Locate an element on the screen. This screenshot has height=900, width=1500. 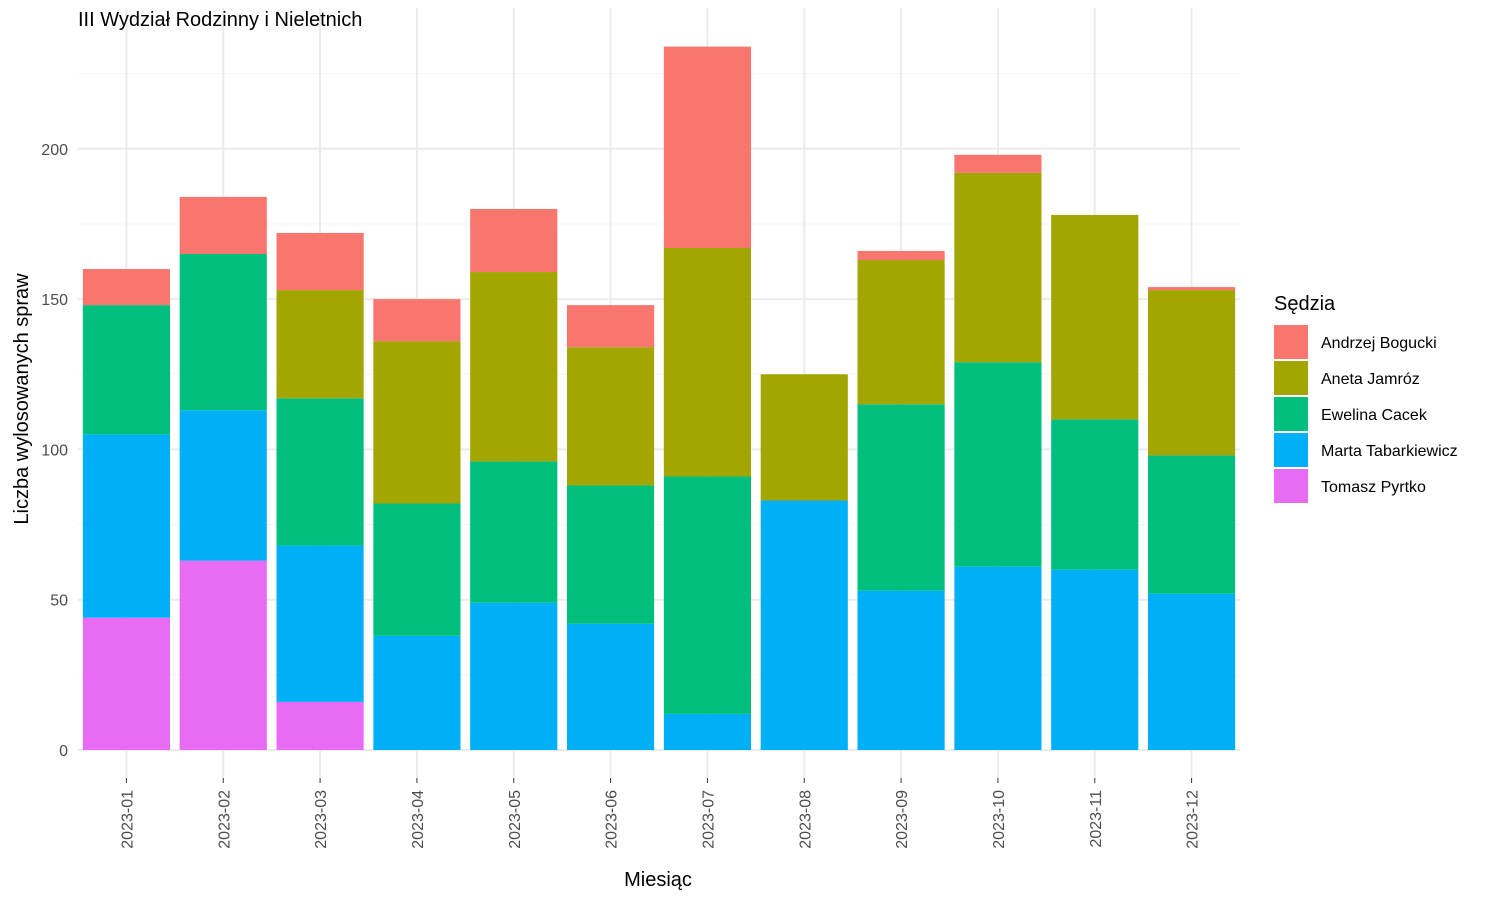
x-axis-title: Miesiąc is located at coordinates (658, 880).